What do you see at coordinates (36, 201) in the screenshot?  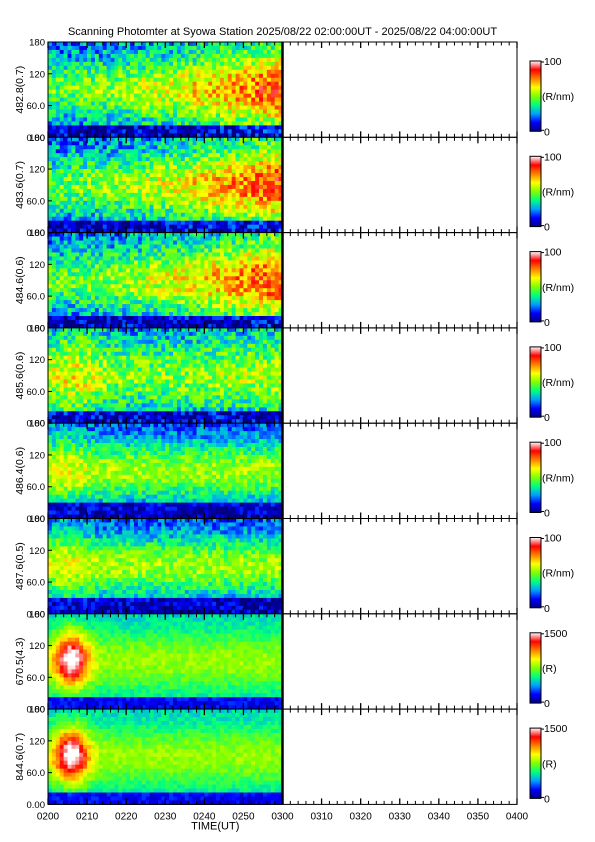 I see `y-tick-label: 60.0` at bounding box center [36, 201].